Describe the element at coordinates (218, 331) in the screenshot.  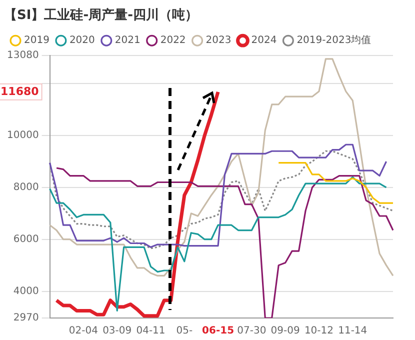
I see `x-tick-label: 06-15` at that location.